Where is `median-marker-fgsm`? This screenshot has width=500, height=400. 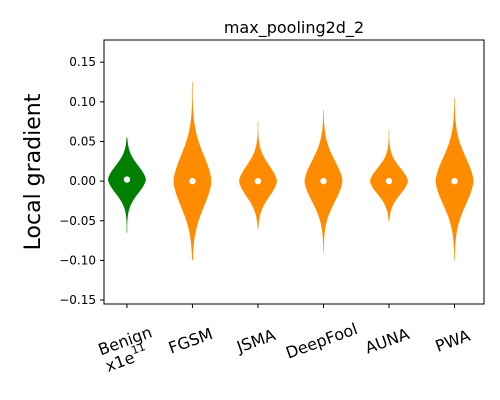 median-marker-fgsm is located at coordinates (192, 181).